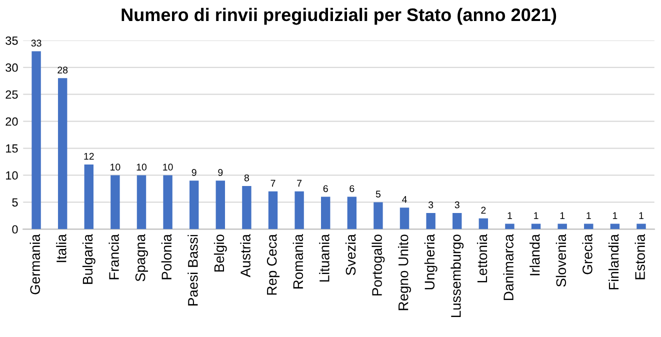 This screenshot has width=661, height=337. Describe the element at coordinates (535, 255) in the screenshot. I see `x-tick-label: Irlanda` at that location.